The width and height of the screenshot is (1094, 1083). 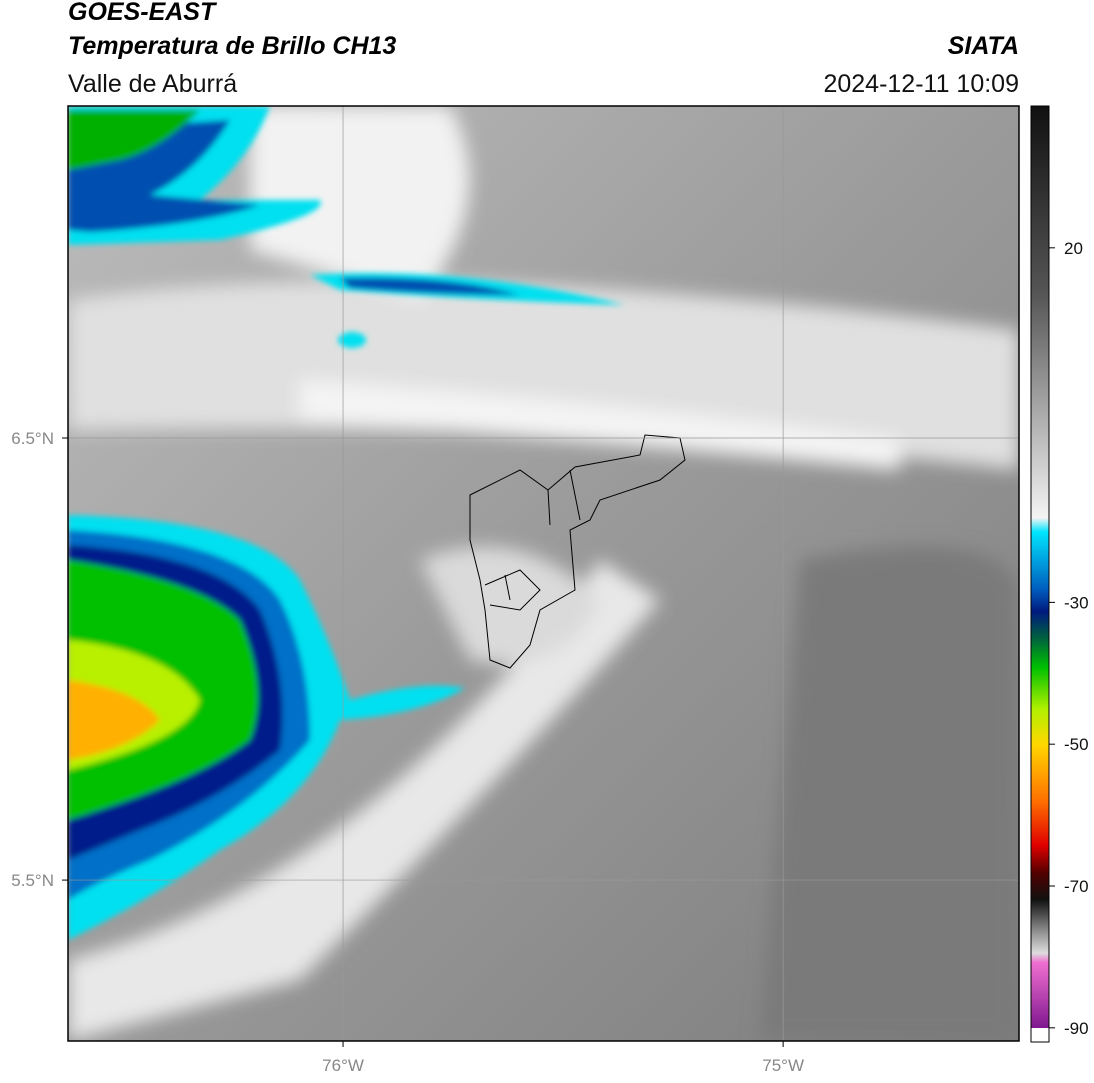 I want to click on colorbar-tick-label: -30, so click(x=1076, y=602).